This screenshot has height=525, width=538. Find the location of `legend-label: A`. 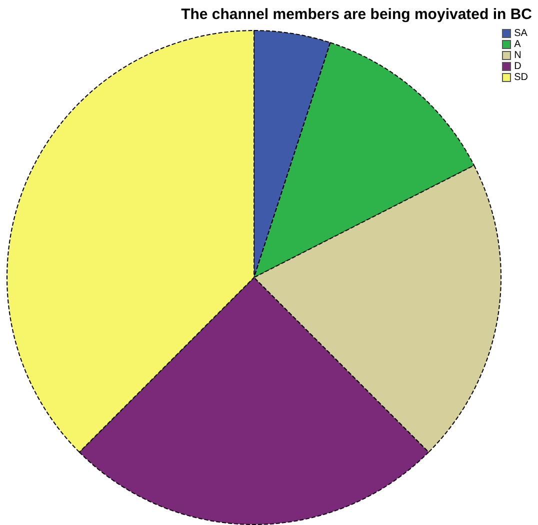

legend-label: A is located at coordinates (517, 44).